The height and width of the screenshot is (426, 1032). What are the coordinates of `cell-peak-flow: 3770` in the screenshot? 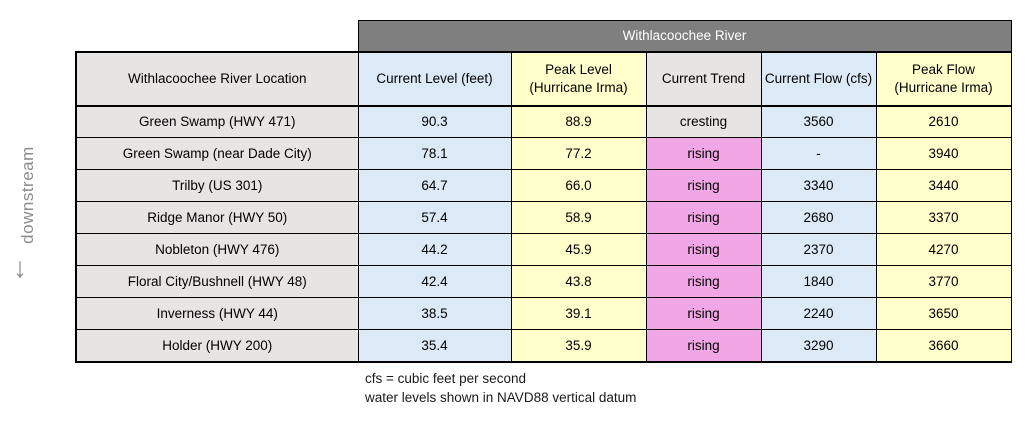 It's located at (943, 281).